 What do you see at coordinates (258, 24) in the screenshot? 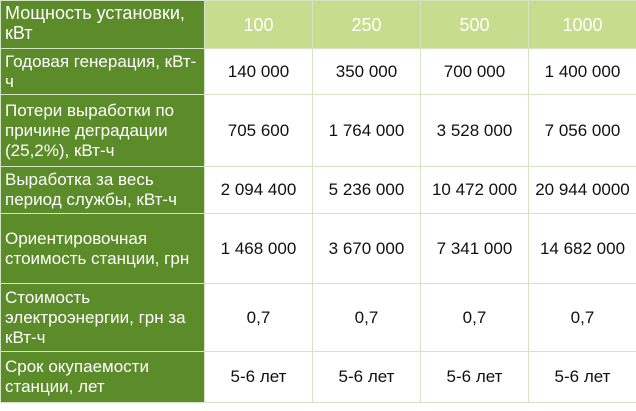
I see `column-header-100kw: 100` at bounding box center [258, 24].